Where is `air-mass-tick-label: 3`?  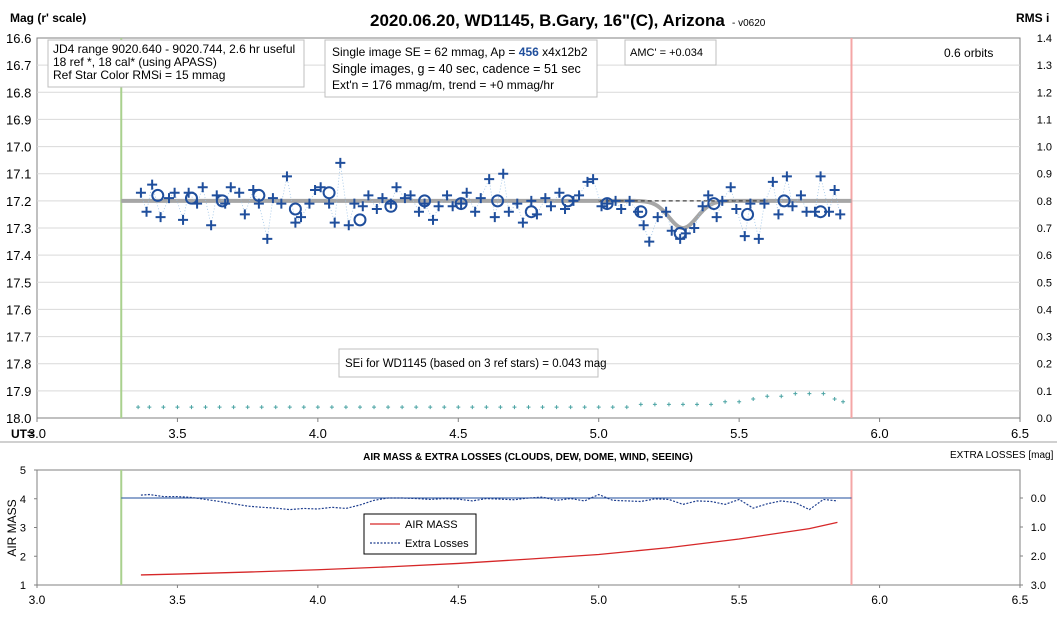 air-mass-tick-label: 3 is located at coordinates (23, 529).